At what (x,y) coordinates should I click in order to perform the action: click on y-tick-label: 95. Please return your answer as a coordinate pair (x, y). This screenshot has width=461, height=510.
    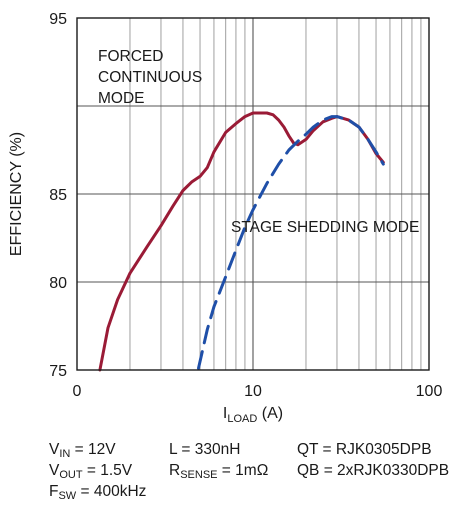
    Looking at the image, I should click on (58, 19).